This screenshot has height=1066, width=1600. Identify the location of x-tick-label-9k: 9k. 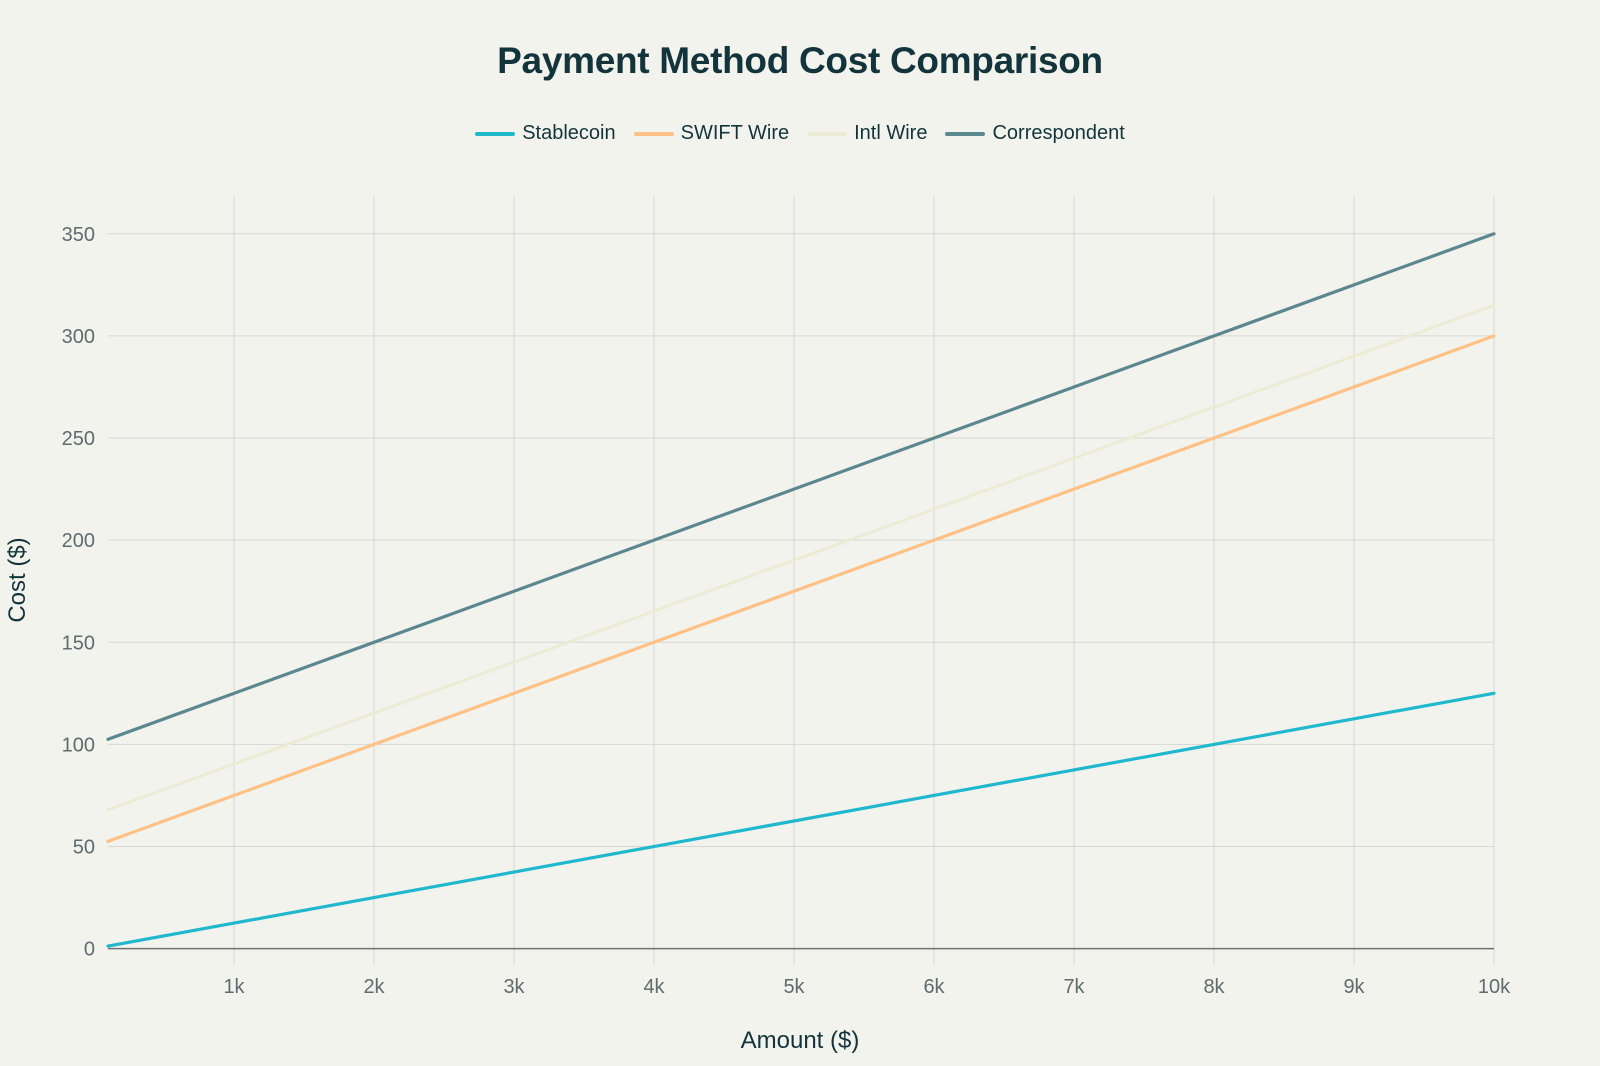
(1354, 987).